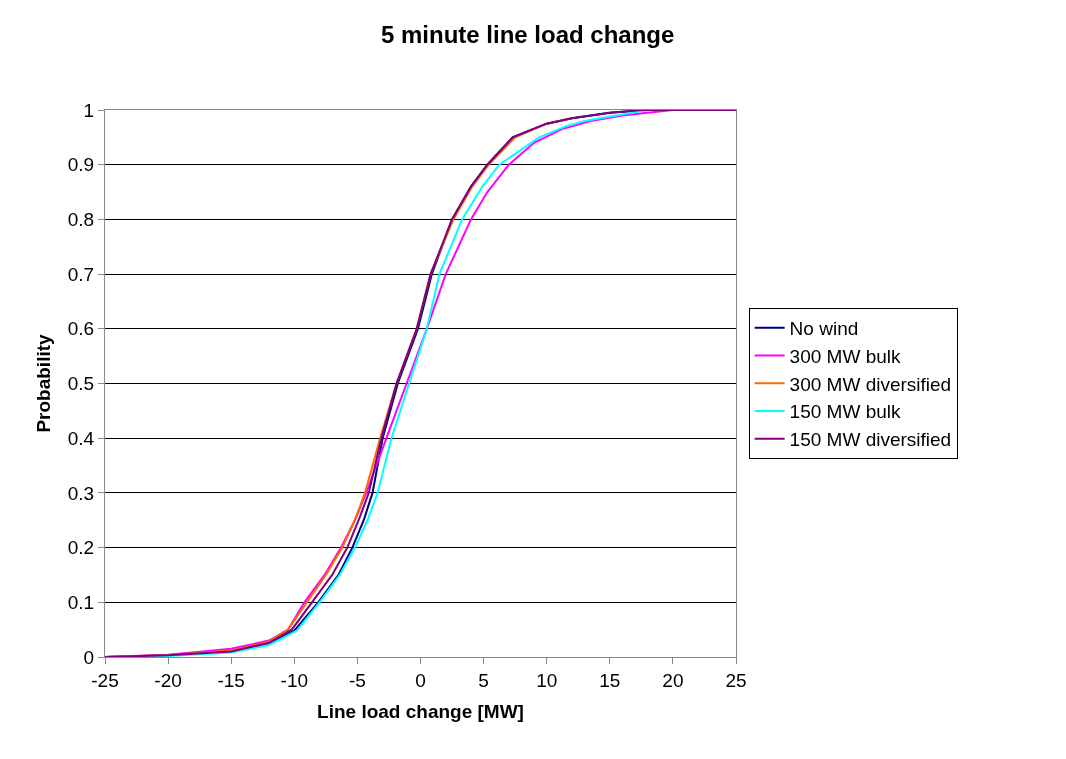  Describe the element at coordinates (81, 493) in the screenshot. I see `y-tick-label: 0.3` at that location.